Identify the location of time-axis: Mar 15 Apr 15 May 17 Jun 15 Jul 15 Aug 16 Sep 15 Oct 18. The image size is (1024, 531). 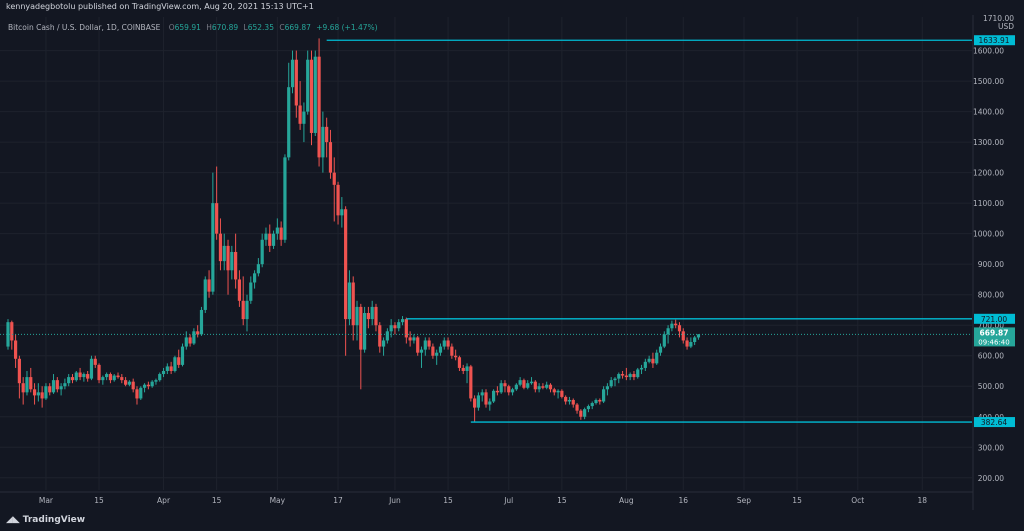
(486, 498).